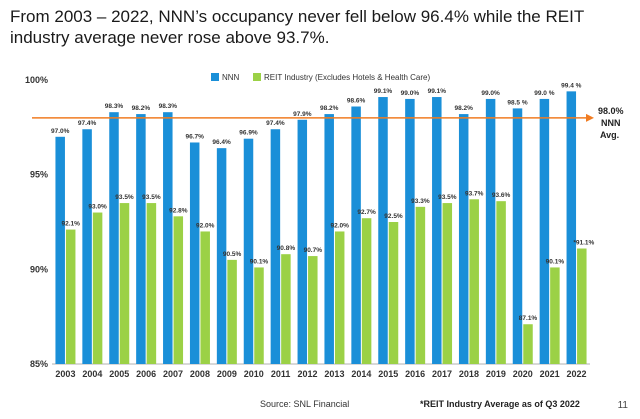  What do you see at coordinates (302, 114) in the screenshot?
I see `nnn-data-label: 97.9%` at bounding box center [302, 114].